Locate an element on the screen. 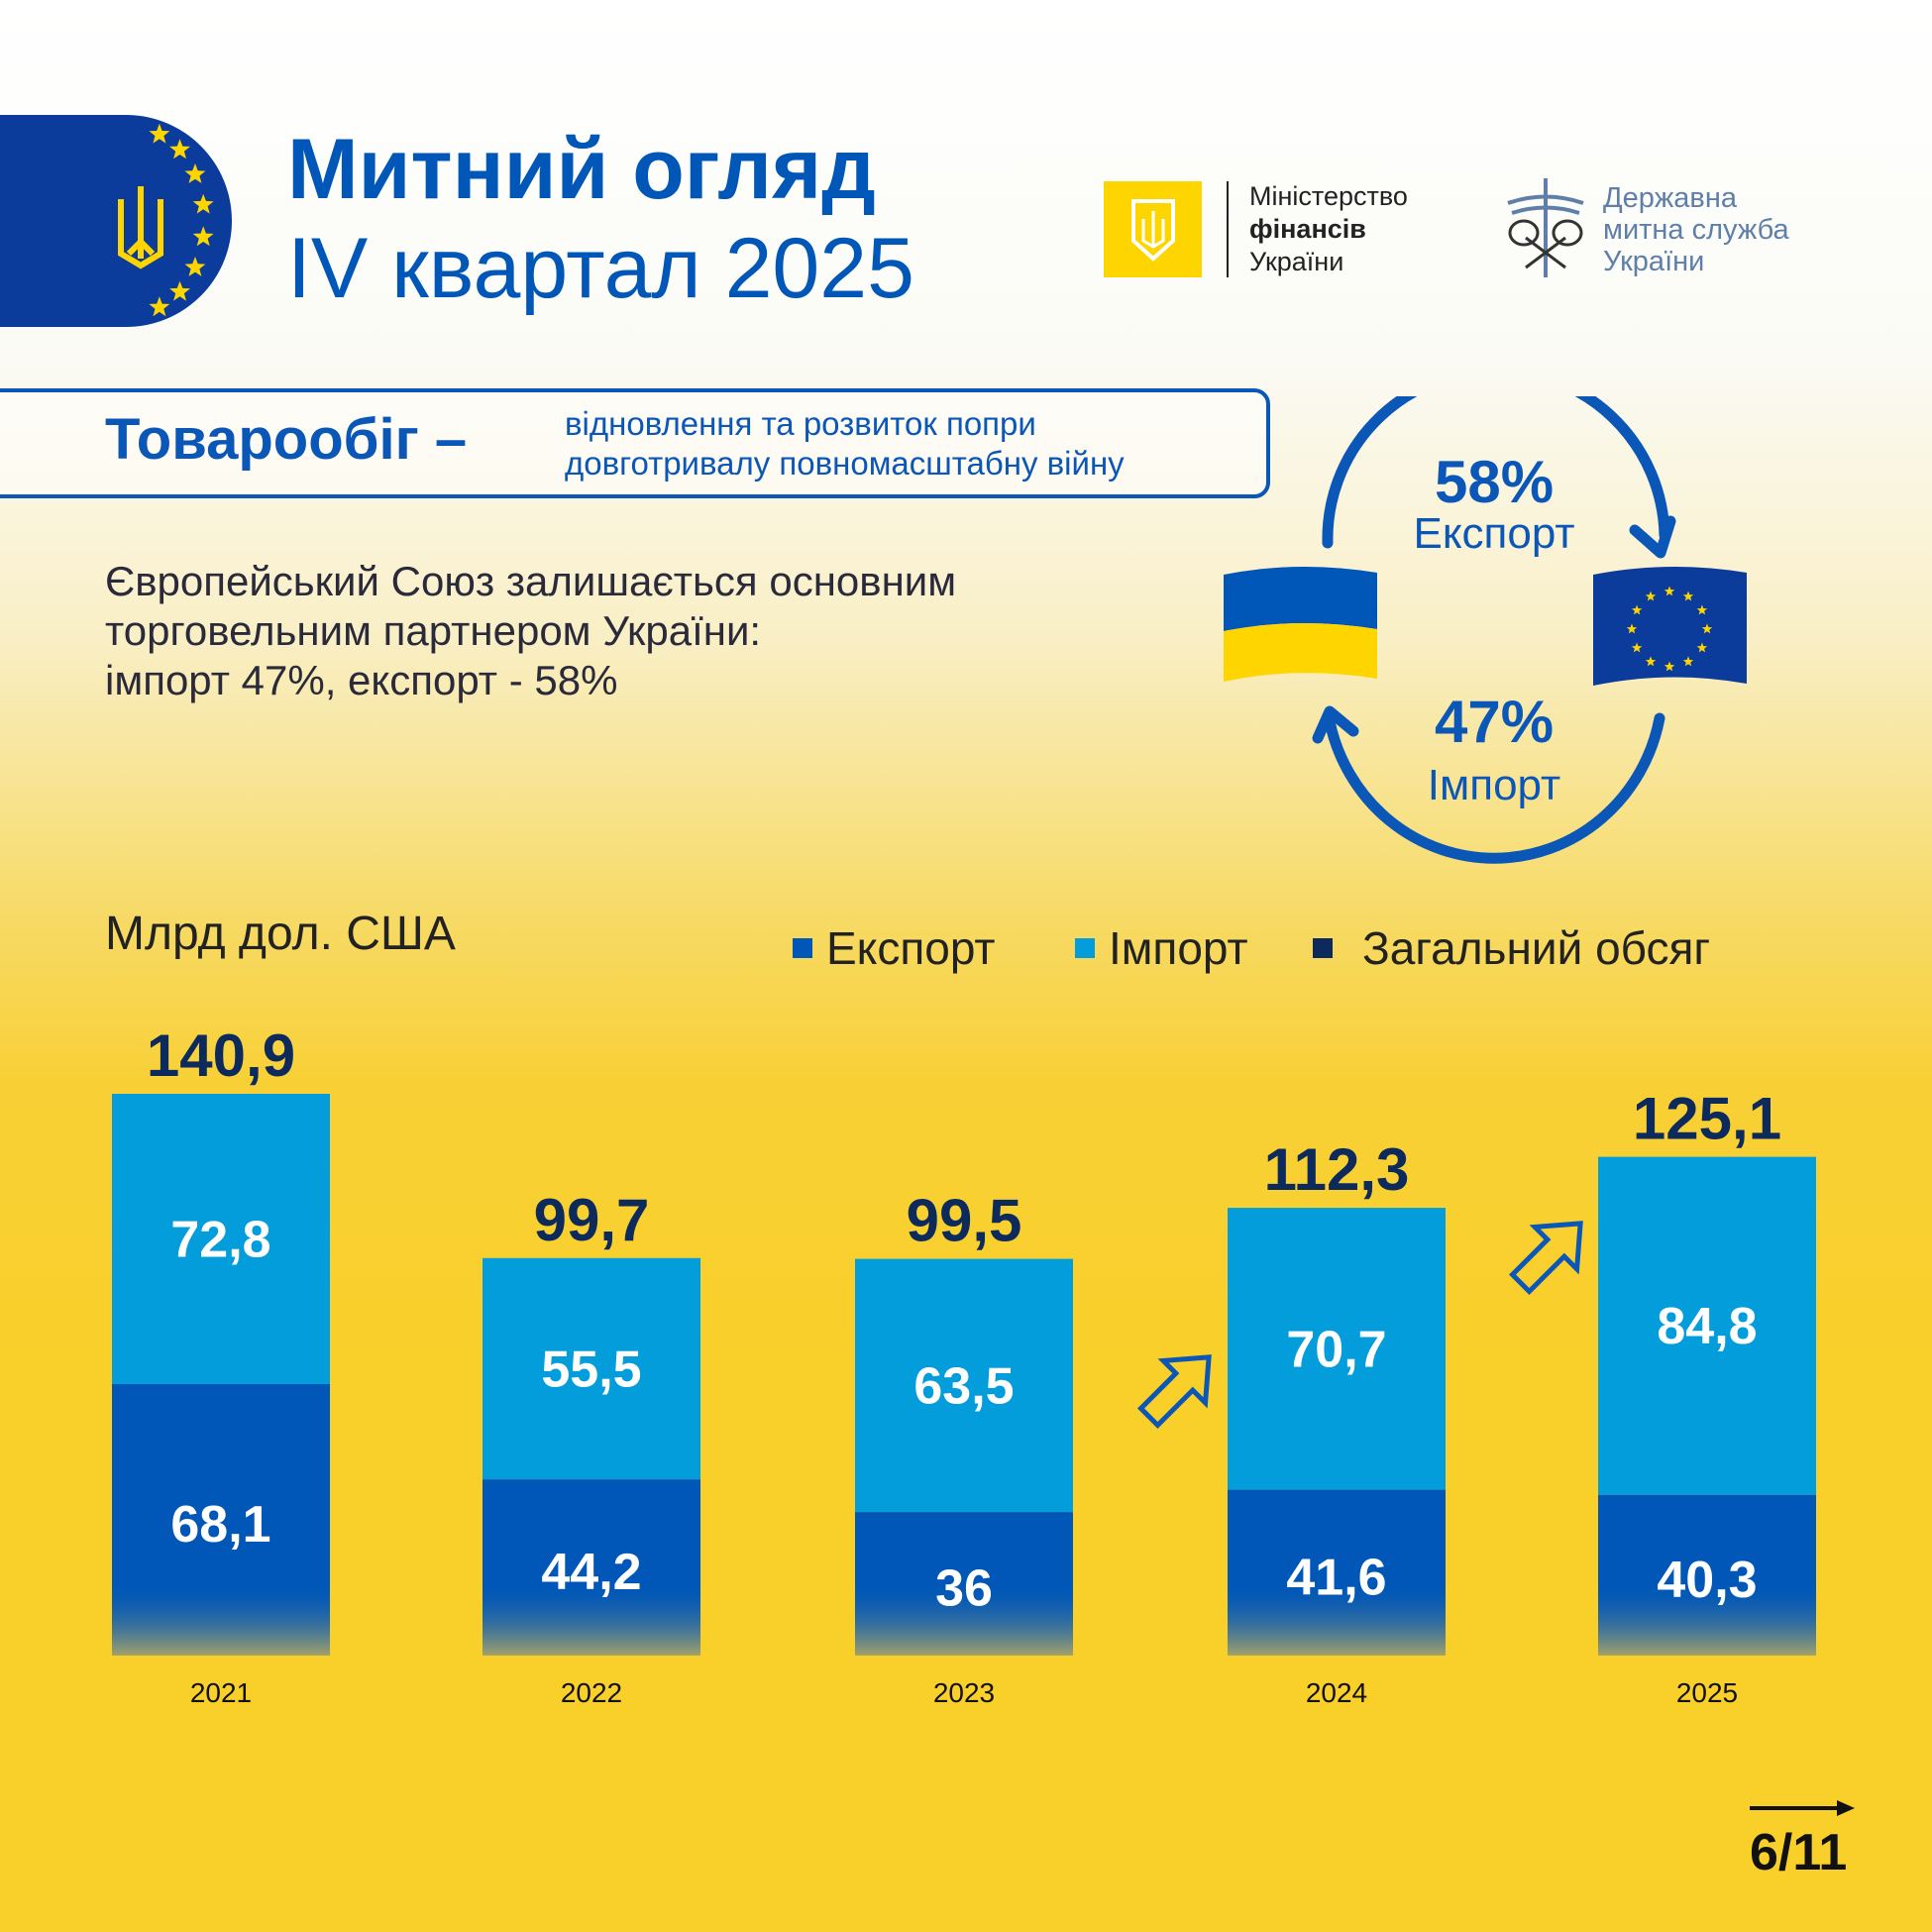 This screenshot has height=1932, width=1932. bar-group-2024: 70,7 41,6 112,3 2024 is located at coordinates (1337, 1422).